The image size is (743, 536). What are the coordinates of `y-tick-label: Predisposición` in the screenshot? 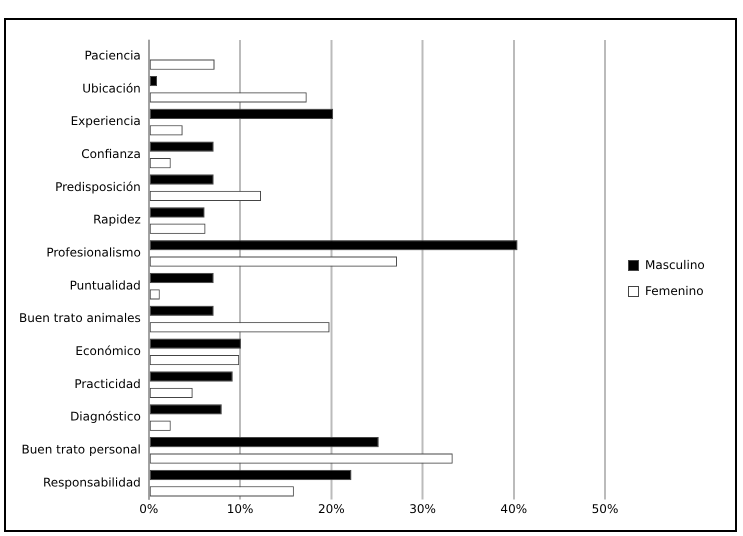 It's located at (98, 187).